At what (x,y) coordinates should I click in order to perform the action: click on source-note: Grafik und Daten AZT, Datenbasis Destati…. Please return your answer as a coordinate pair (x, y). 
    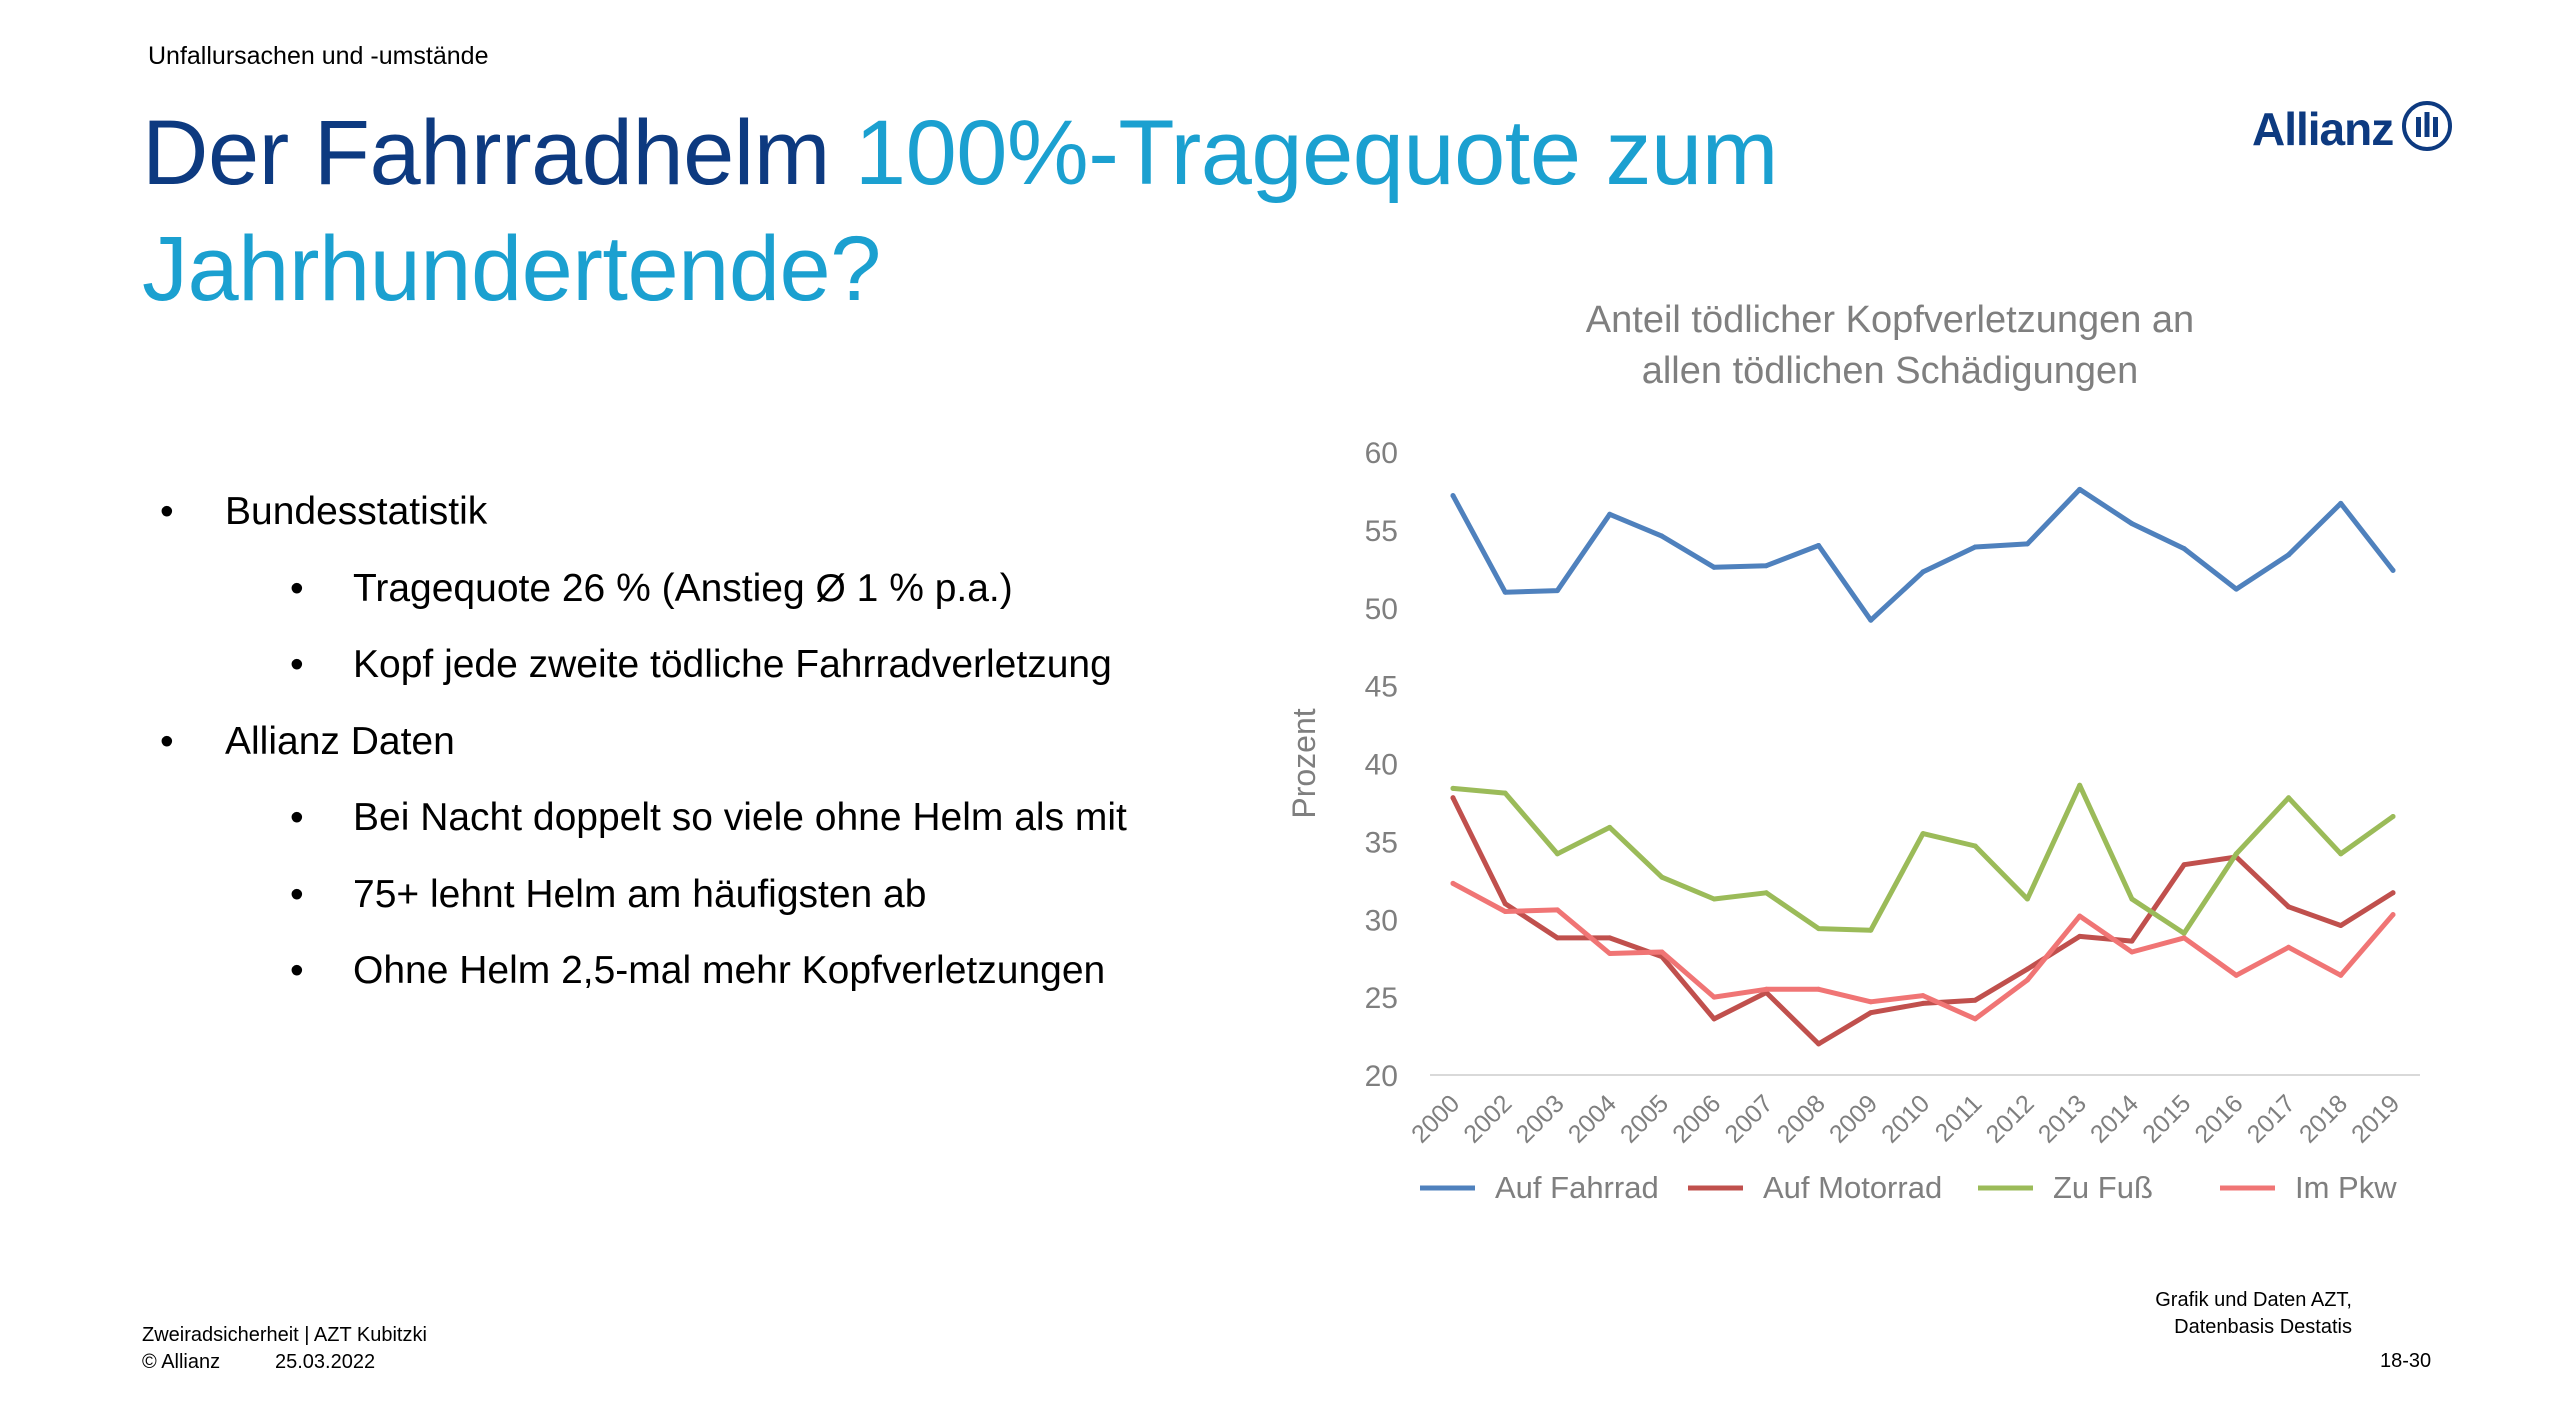
    Looking at the image, I should click on (2216, 1314).